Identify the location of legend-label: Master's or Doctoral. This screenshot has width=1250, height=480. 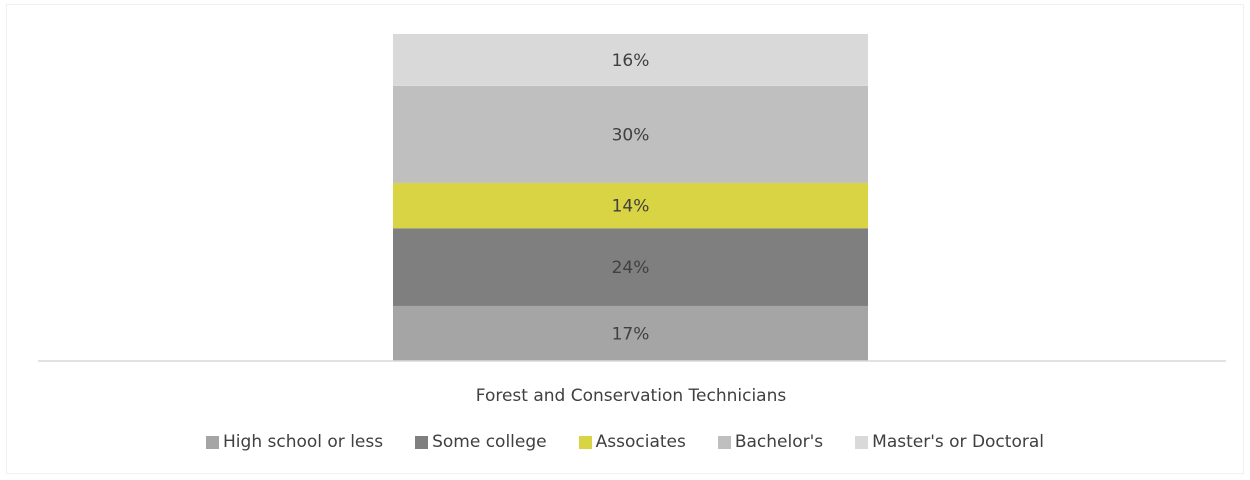
(958, 442).